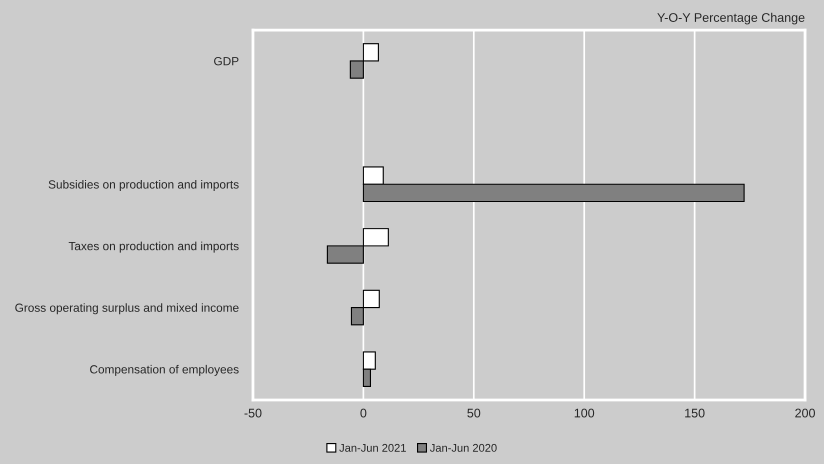 This screenshot has height=464, width=824. Describe the element at coordinates (805, 413) in the screenshot. I see `x-tick-label: 200` at that location.